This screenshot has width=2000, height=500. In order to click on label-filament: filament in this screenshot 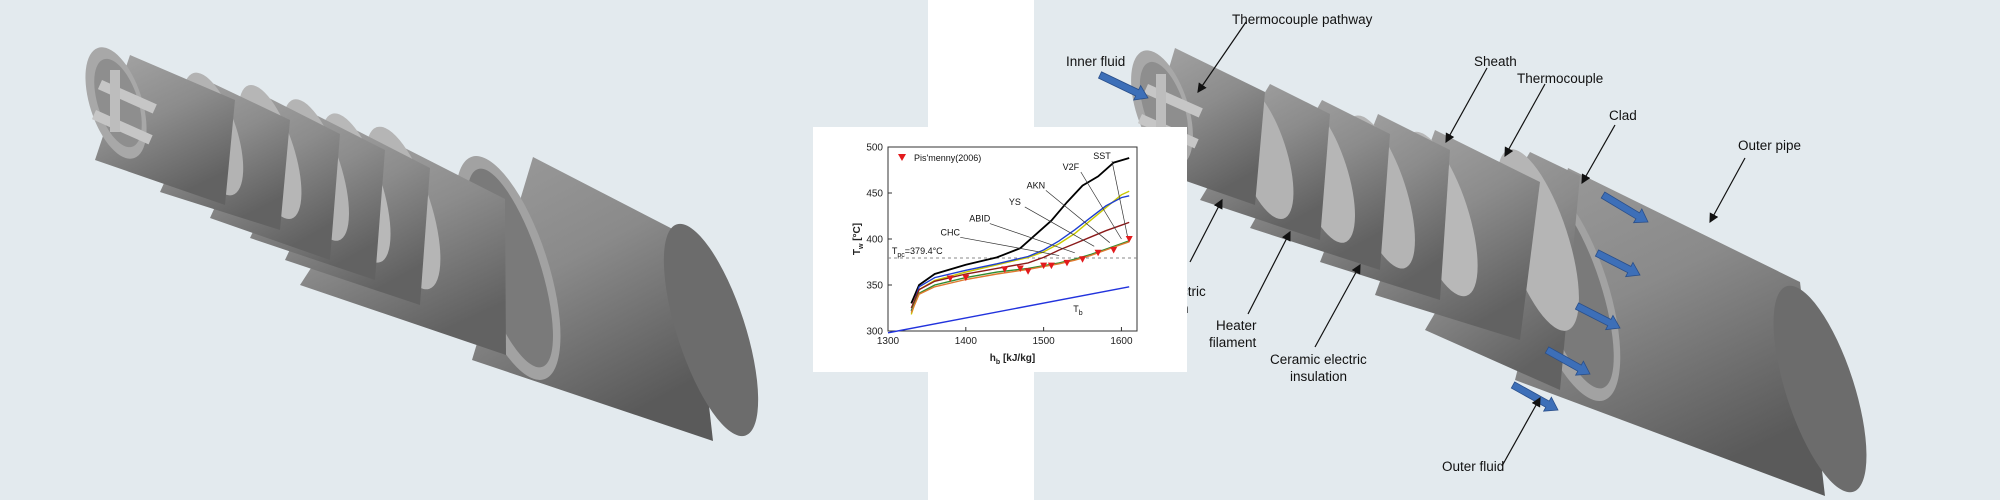, I will do `click(1233, 342)`.